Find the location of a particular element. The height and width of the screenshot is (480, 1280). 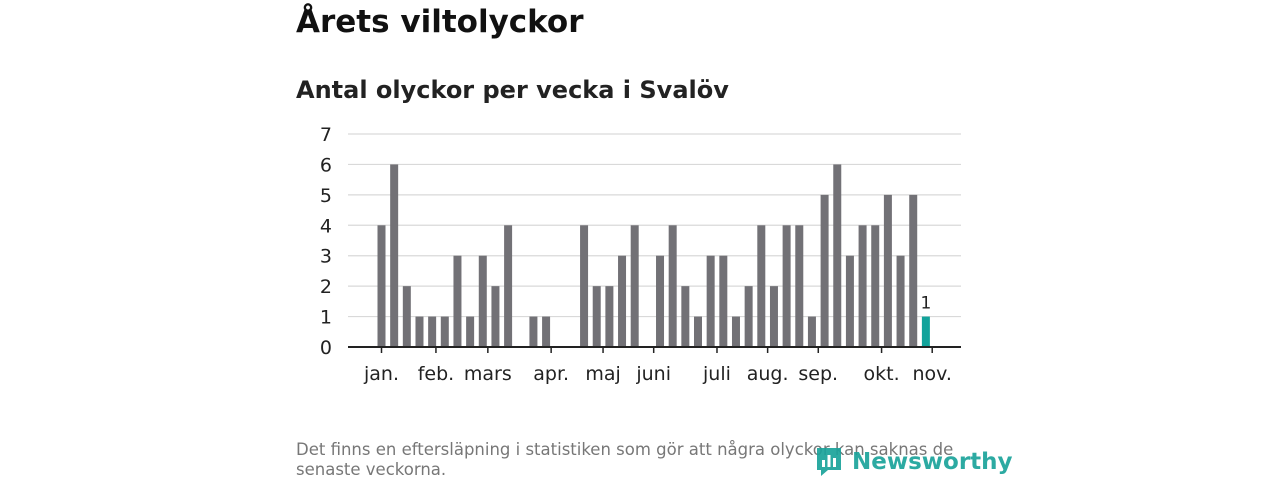

newsworthy-logo: Newsworthy is located at coordinates (913, 462).